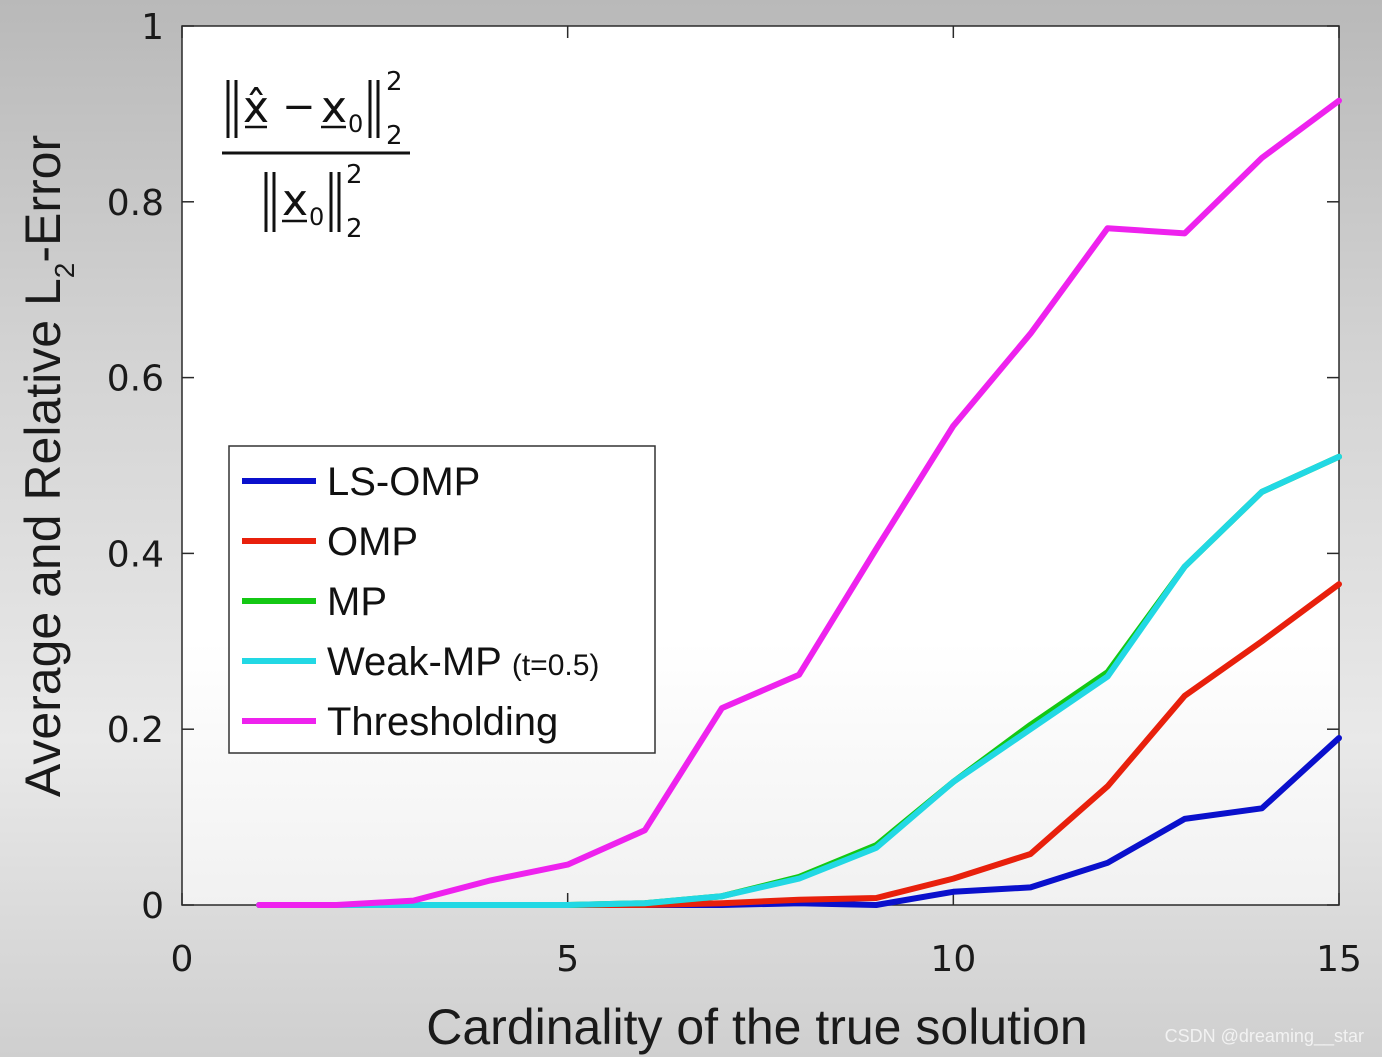 The height and width of the screenshot is (1057, 1382). Describe the element at coordinates (135, 379) in the screenshot. I see `y-tick-label: 0.6` at that location.